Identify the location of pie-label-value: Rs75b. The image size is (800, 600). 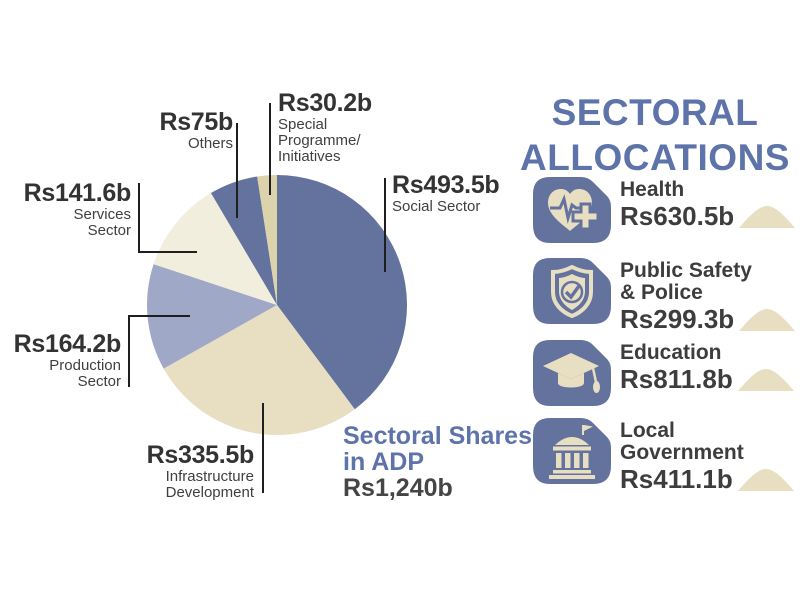
(196, 122).